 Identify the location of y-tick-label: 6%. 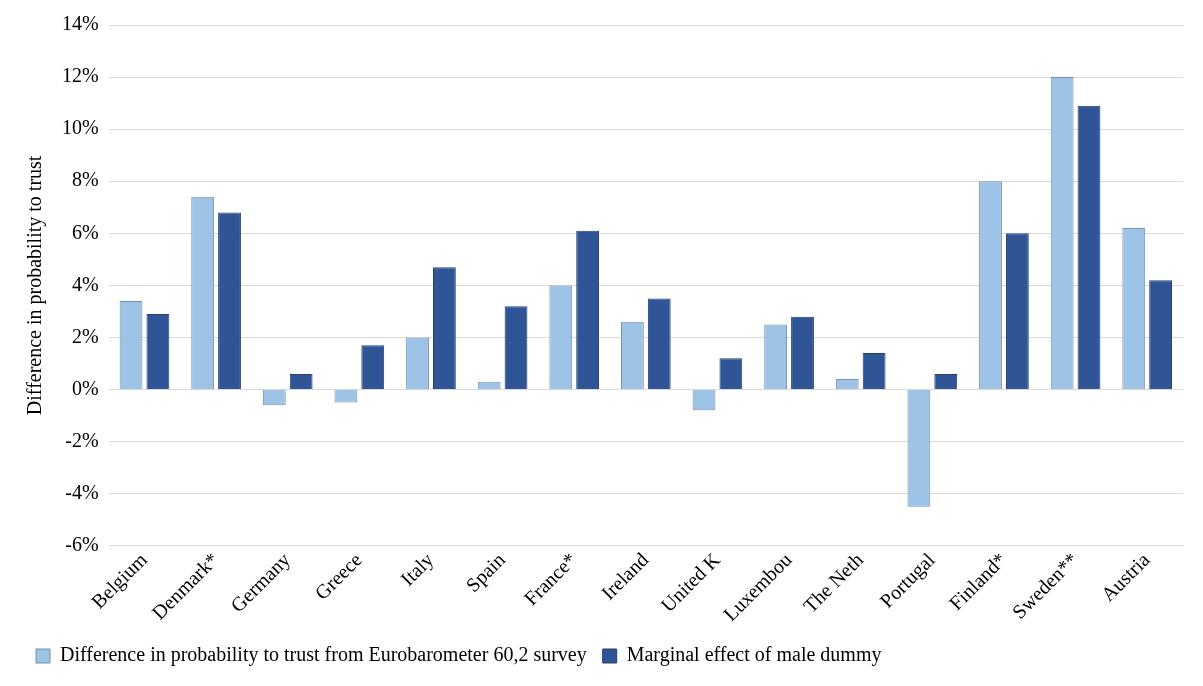
(85, 231).